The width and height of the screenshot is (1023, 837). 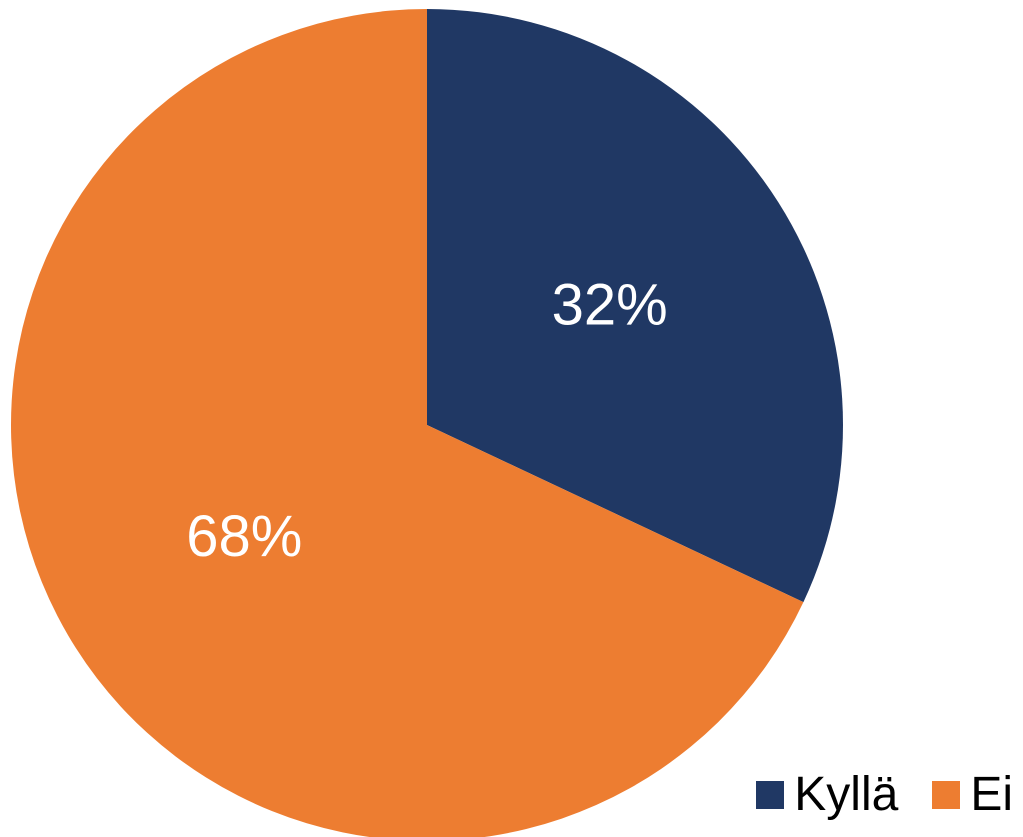 I want to click on legend-swatch-ei, so click(x=946, y=795).